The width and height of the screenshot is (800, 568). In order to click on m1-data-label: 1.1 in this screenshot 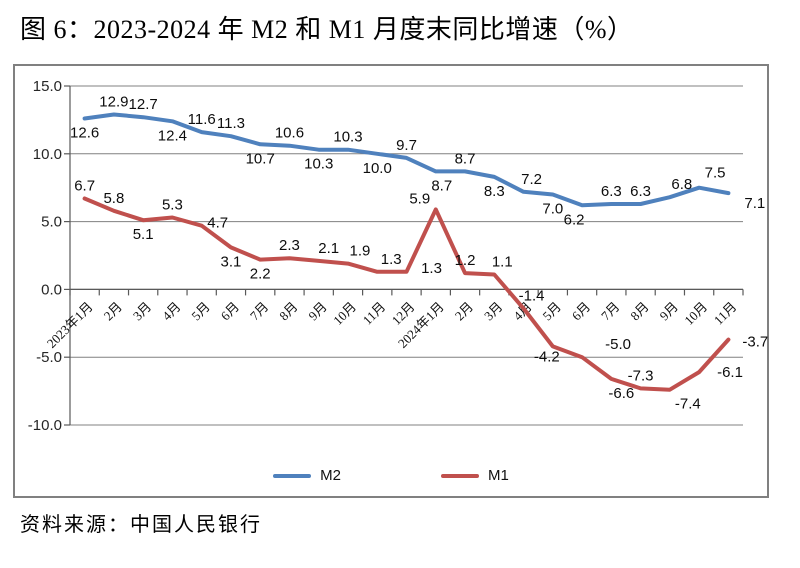, I will do `click(502, 261)`.